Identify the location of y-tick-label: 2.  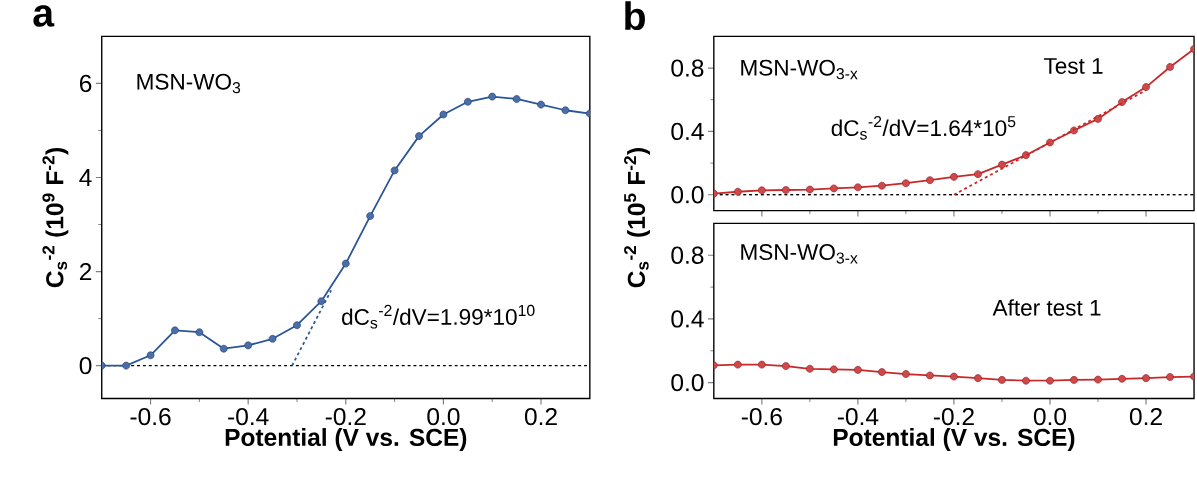
(85, 271).